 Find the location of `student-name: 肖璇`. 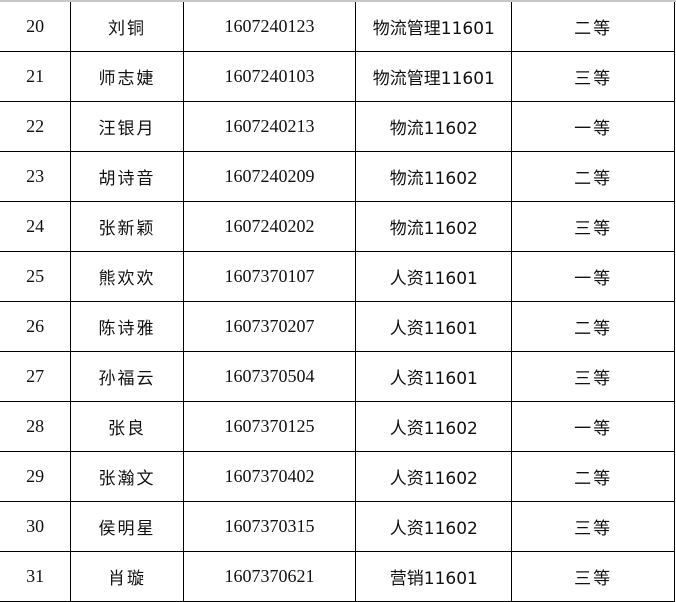

student-name: 肖璇 is located at coordinates (127, 576).